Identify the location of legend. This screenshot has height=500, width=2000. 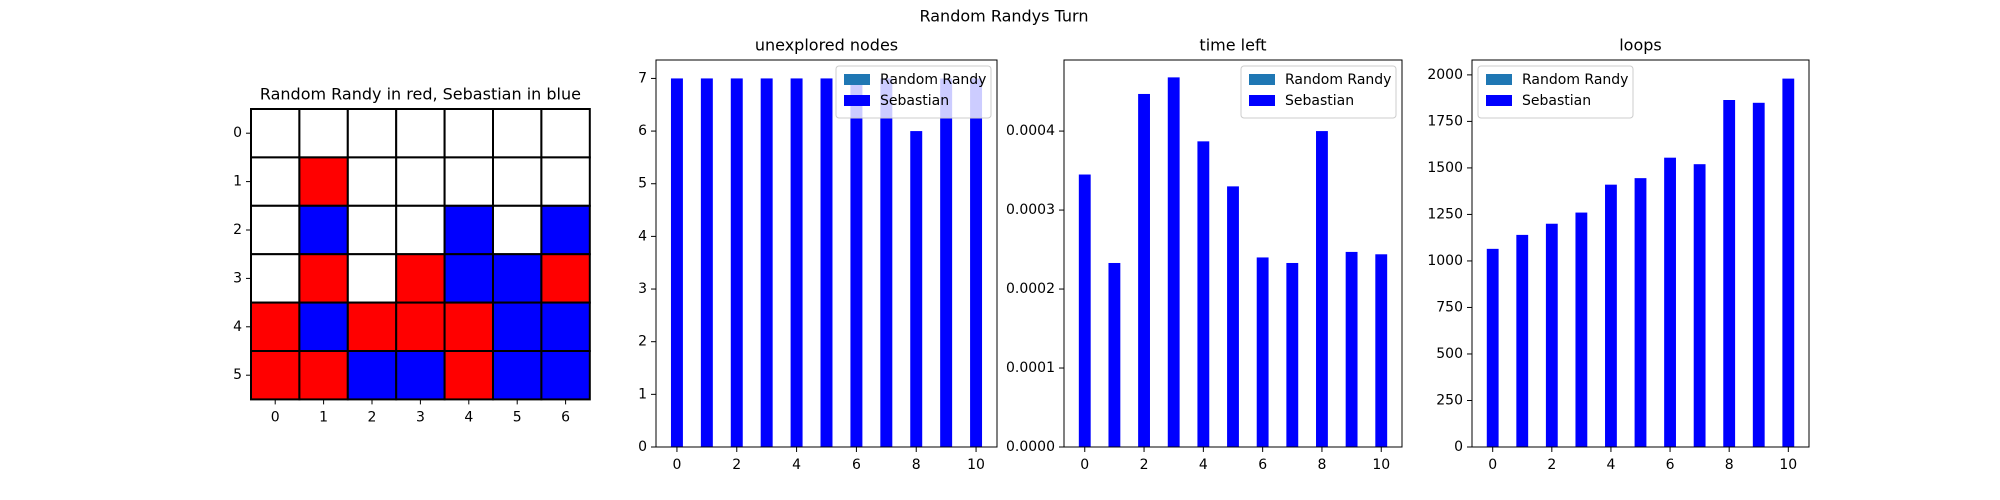
(1318, 92).